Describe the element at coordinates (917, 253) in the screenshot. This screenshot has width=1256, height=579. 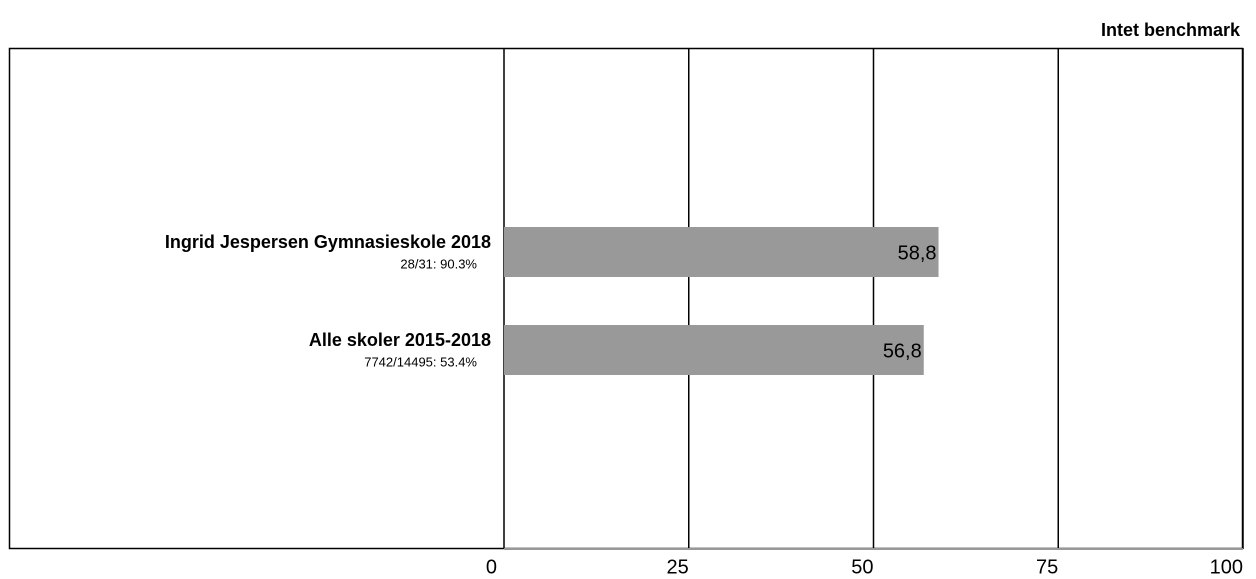
I see `value-label: 58,8` at that location.